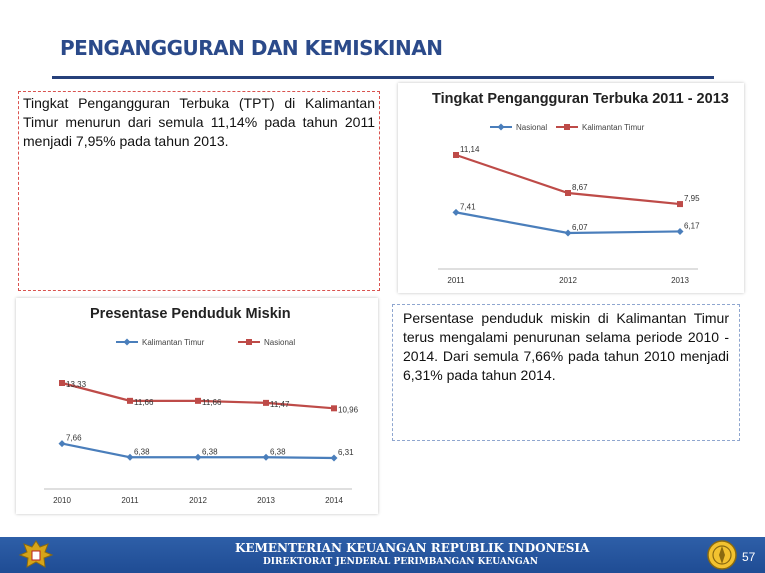 The image size is (765, 573). I want to click on legend-label-1: Nasional, so click(279, 342).